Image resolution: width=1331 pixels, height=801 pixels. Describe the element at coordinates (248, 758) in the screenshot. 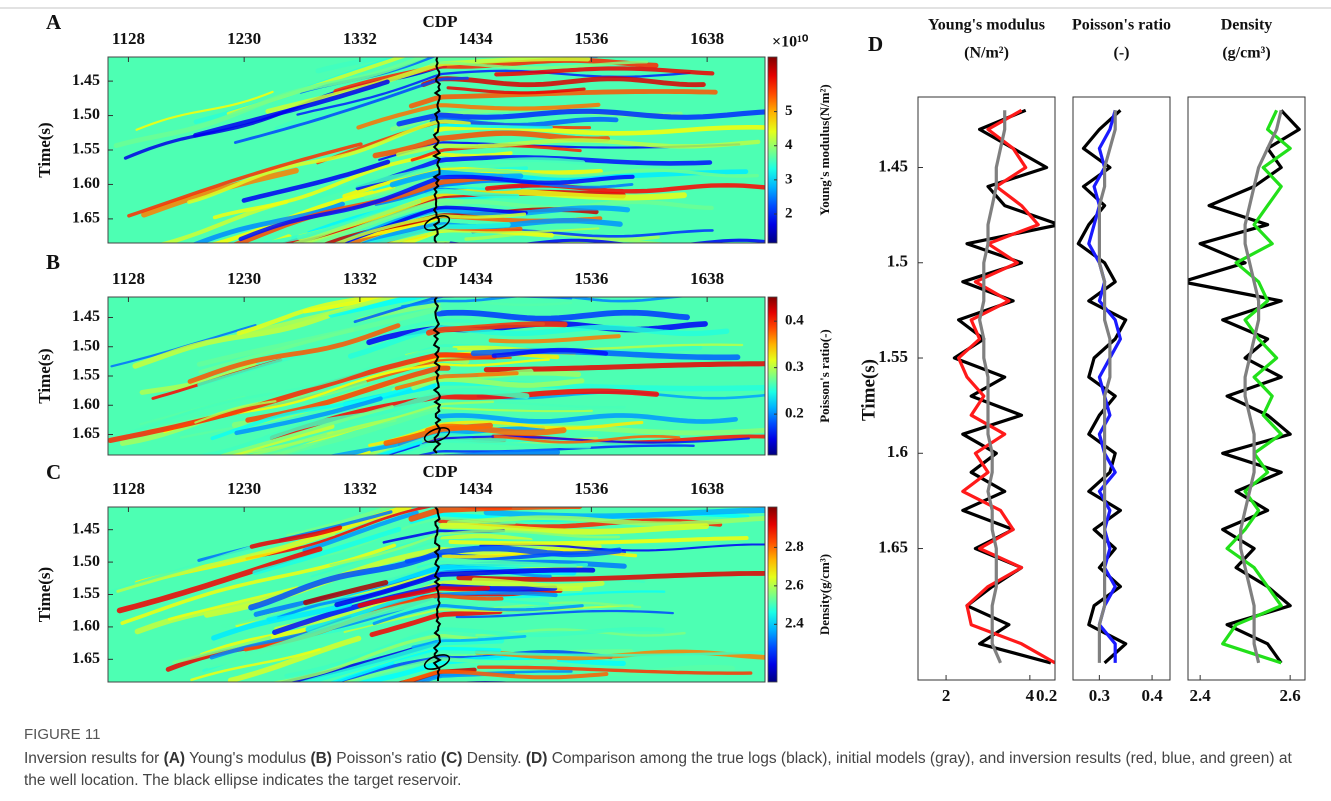

I see `caption-segment: Young's modulus` at that location.